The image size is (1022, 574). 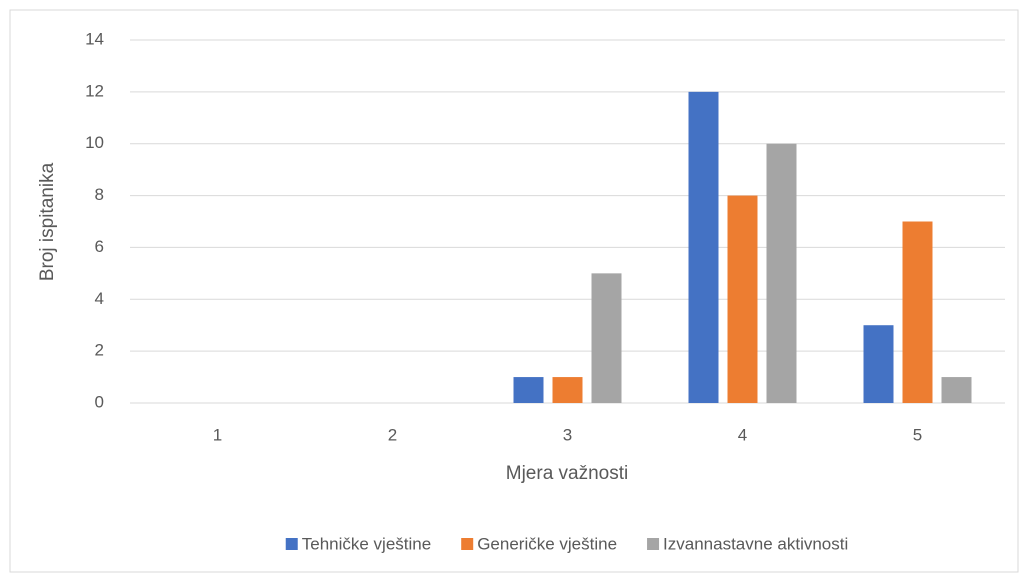 I want to click on legend-label: Tehničke vještine, so click(x=366, y=543).